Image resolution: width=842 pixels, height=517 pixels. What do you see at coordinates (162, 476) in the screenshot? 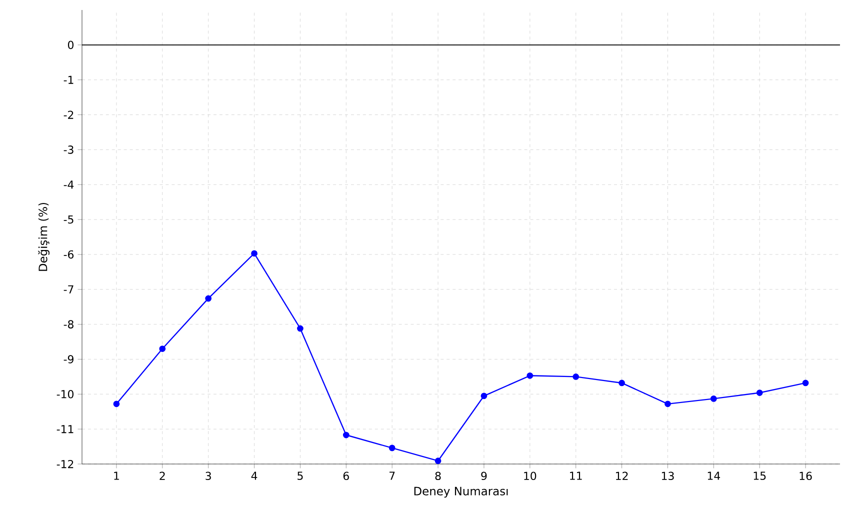
I see `x-tick-label: 2` at bounding box center [162, 476].